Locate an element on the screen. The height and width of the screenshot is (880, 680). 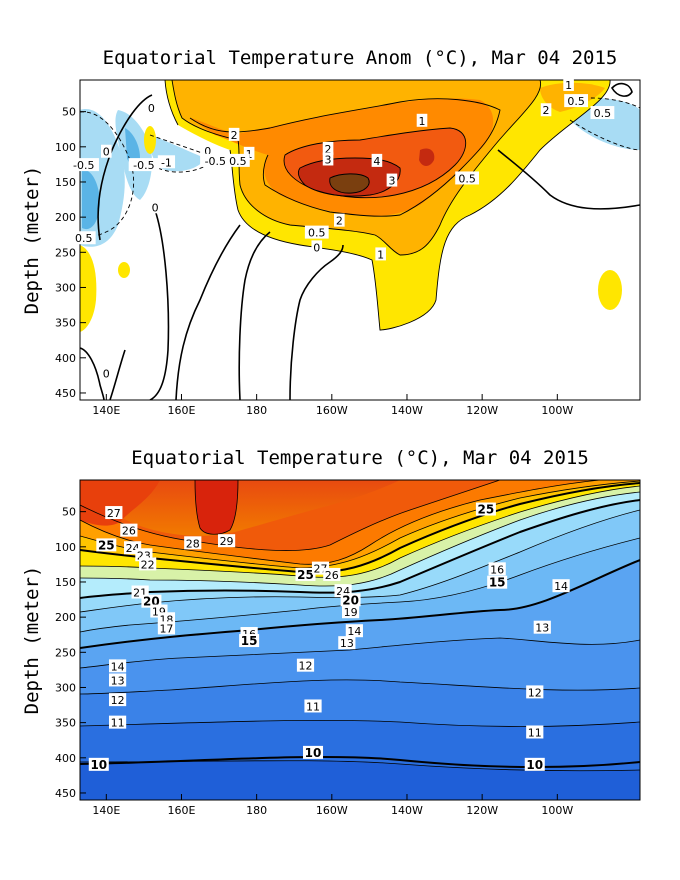
anomaly-x-tick-label: 120W is located at coordinates (482, 410).